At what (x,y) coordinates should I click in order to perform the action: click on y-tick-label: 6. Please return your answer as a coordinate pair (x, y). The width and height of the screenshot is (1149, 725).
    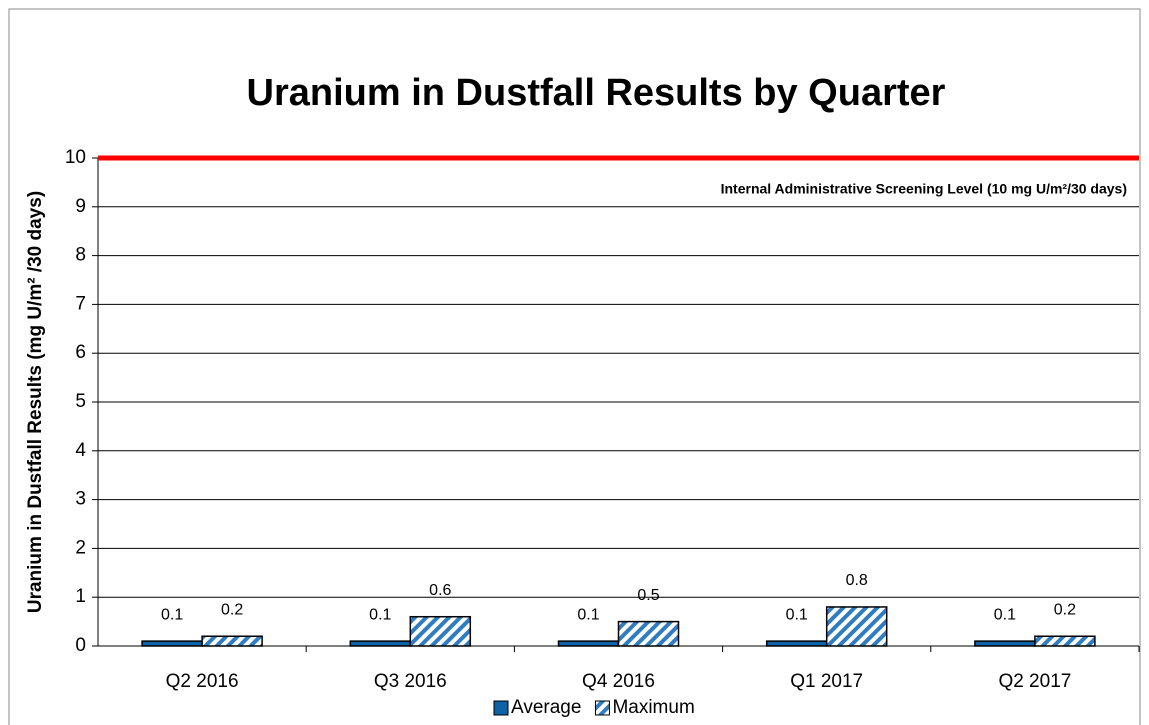
    Looking at the image, I should click on (80, 352).